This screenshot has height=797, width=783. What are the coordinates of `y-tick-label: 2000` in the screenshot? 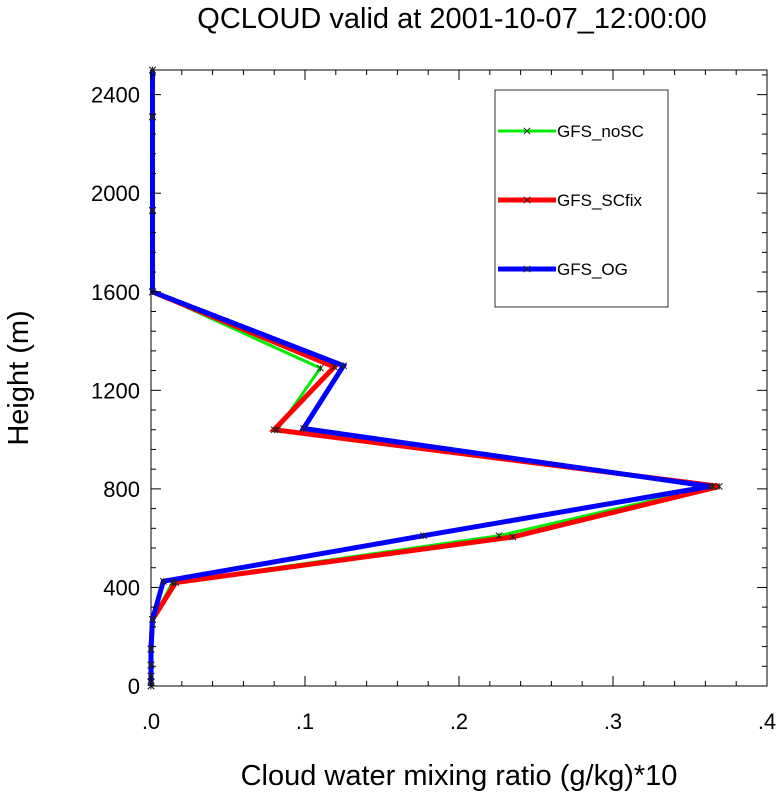 It's located at (115, 193).